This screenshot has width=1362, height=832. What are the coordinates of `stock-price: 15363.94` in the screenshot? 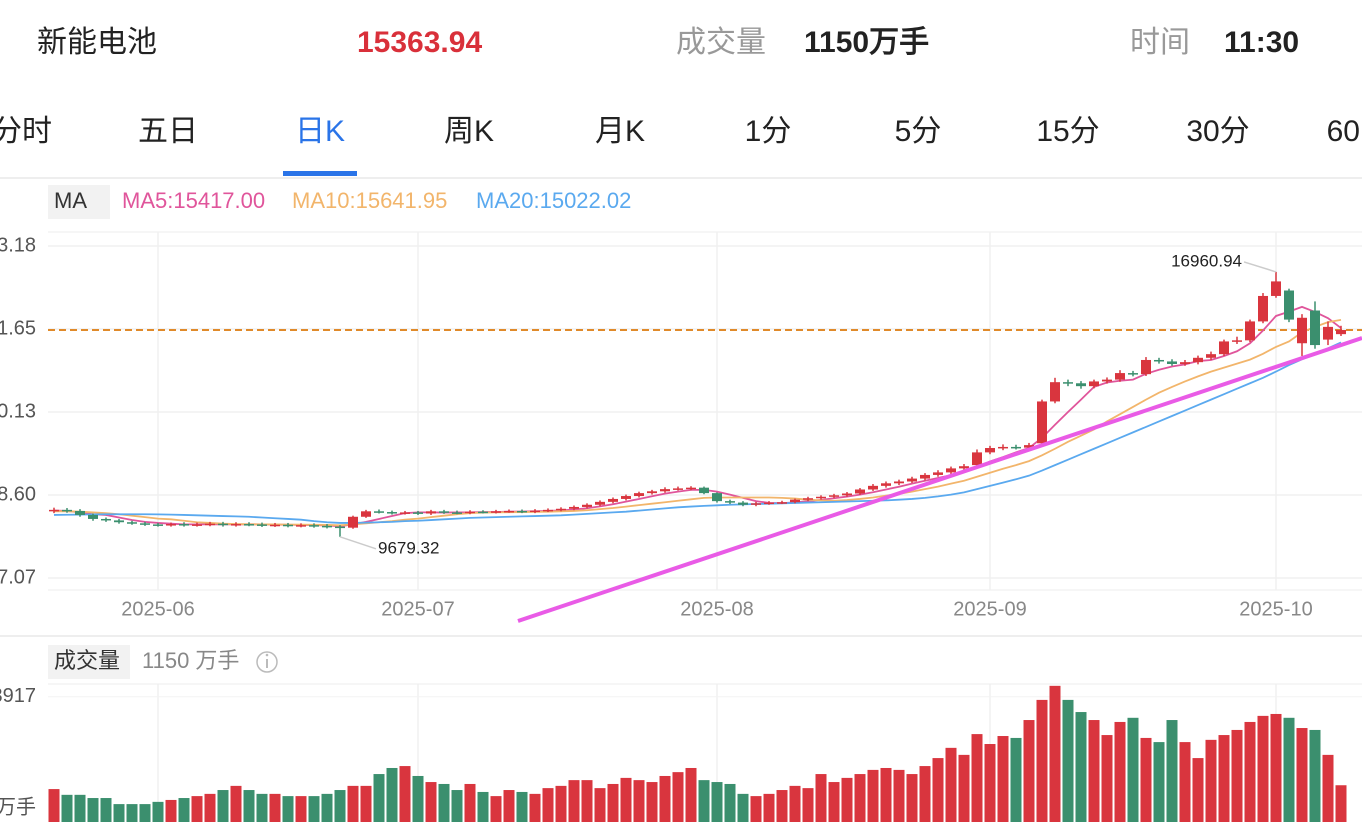 It's located at (419, 42).